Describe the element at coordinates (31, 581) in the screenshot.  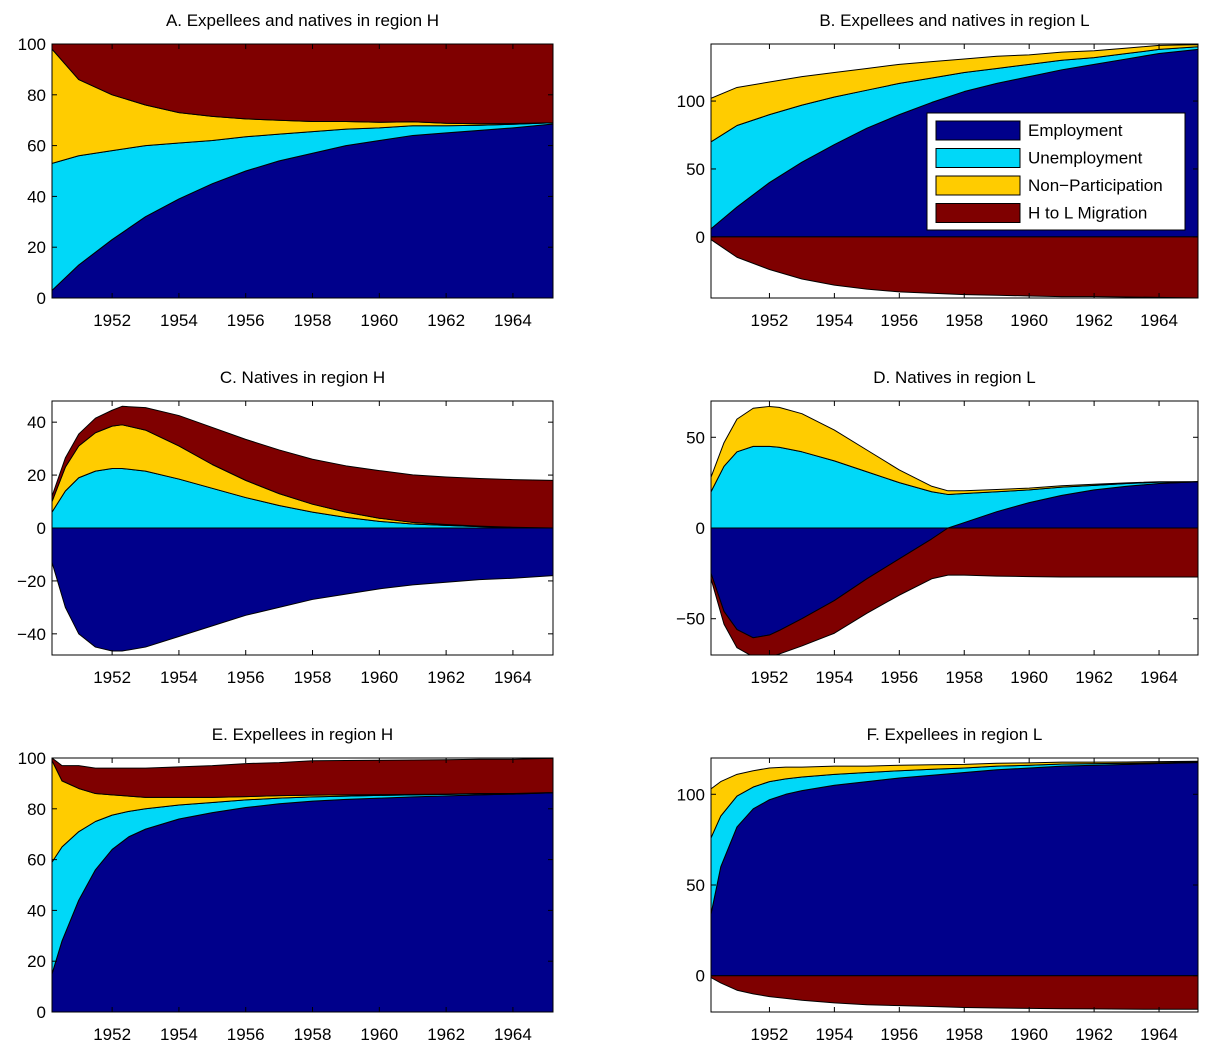
I see `y-tick-label: −20` at that location.